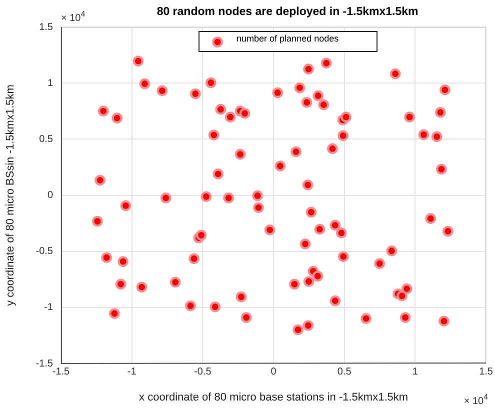 The image size is (495, 408). What do you see at coordinates (486, 372) in the screenshot?
I see `x-tick-label: 1.5` at bounding box center [486, 372].